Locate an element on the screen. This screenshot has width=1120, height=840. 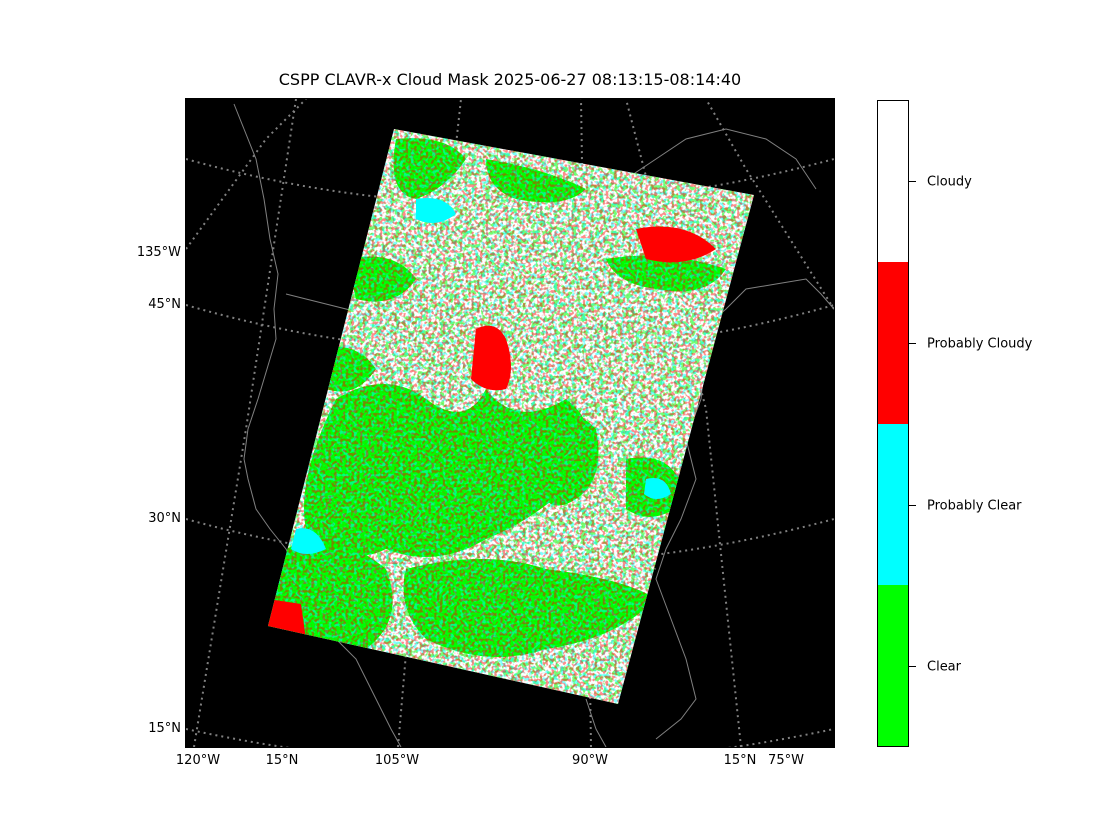
legend-label-probably-clear: Probably Clear is located at coordinates (974, 506).